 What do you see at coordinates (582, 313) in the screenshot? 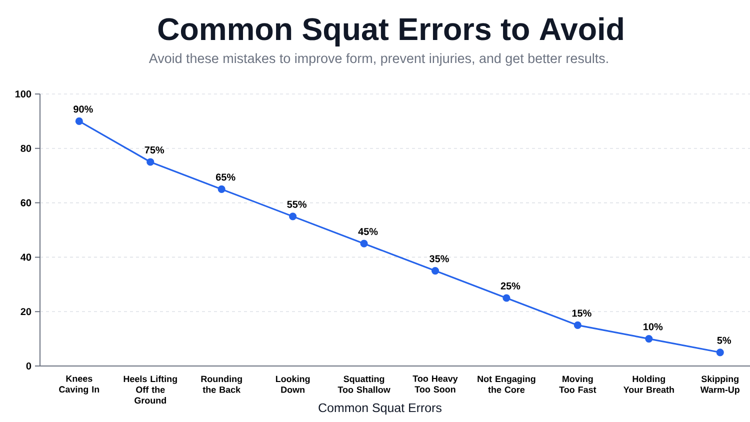
I see `data-label: 15%` at bounding box center [582, 313].